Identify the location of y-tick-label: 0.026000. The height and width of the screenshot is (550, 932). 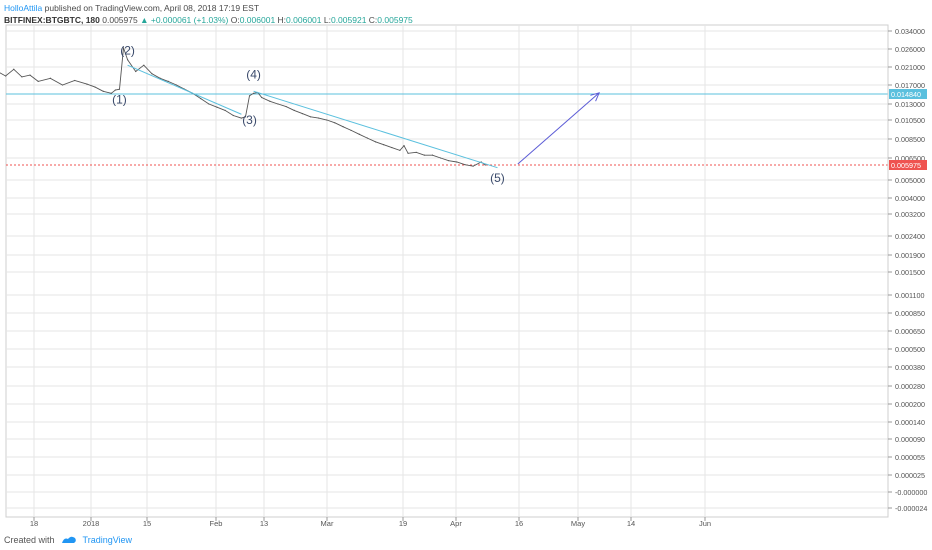
(910, 49).